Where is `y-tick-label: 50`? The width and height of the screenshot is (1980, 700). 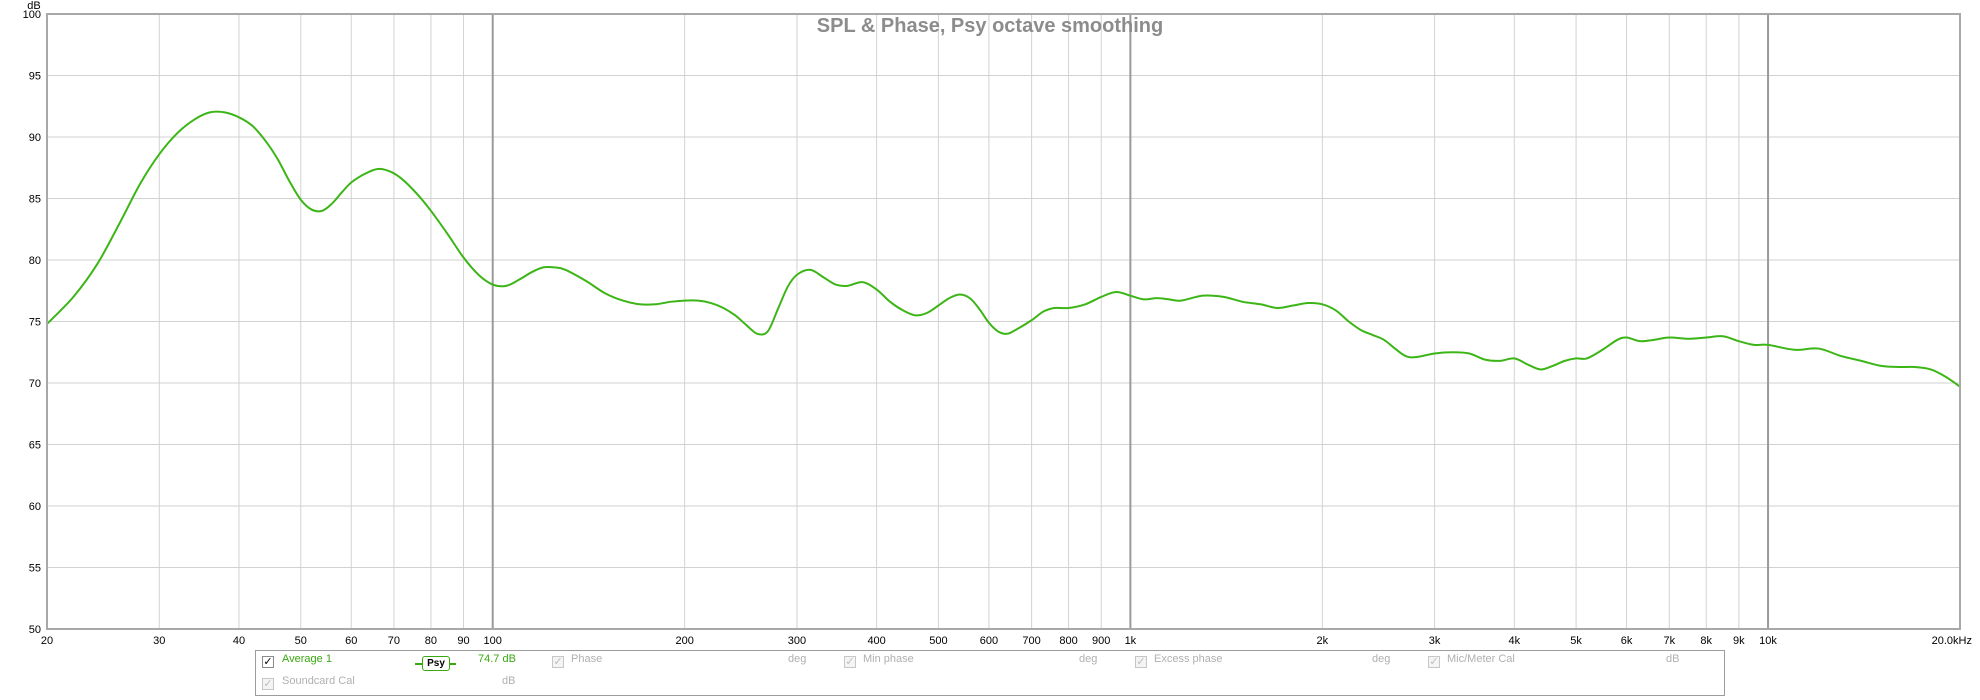 y-tick-label: 50 is located at coordinates (35, 630).